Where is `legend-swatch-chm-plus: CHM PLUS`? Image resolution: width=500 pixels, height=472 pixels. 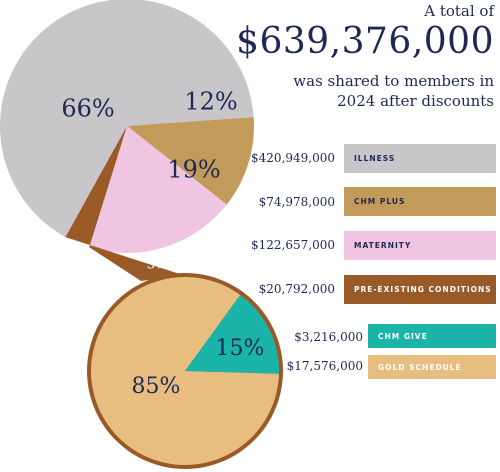
legend-swatch-chm-plus: CHM PLUS is located at coordinates (420, 201).